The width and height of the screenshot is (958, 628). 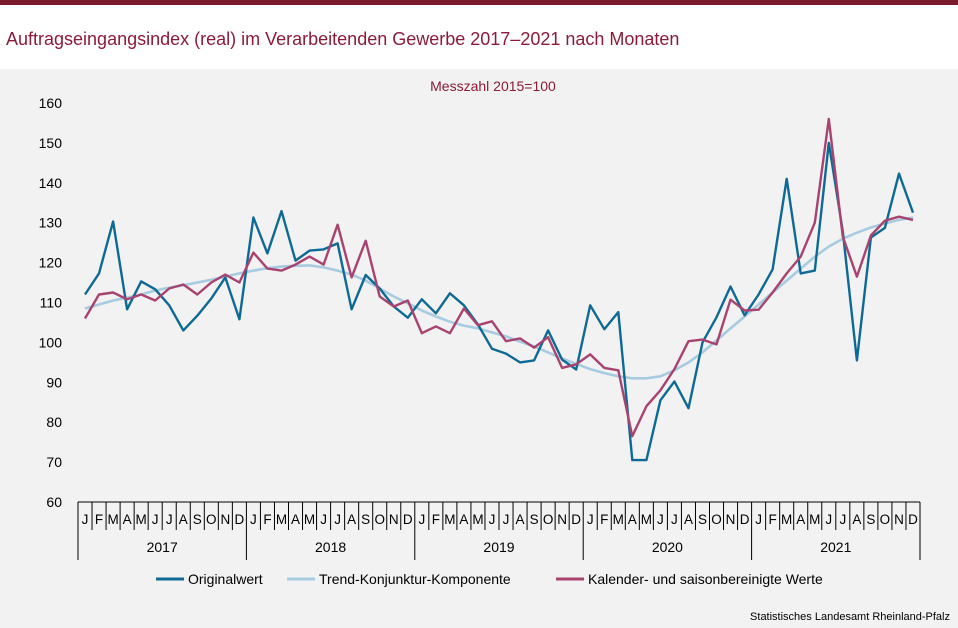 What do you see at coordinates (51, 263) in the screenshot?
I see `y-tick-label: 120` at bounding box center [51, 263].